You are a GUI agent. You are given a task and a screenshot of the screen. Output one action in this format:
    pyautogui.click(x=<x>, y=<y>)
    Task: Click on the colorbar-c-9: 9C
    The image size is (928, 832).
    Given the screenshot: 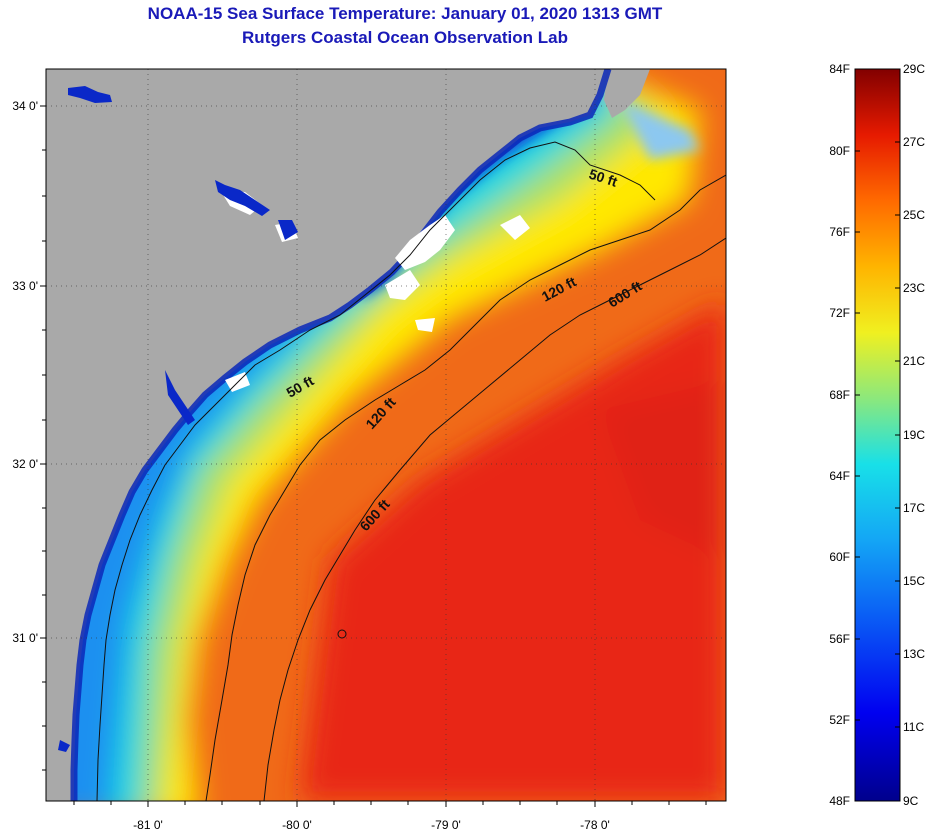 What is the action you would take?
    pyautogui.click(x=911, y=801)
    